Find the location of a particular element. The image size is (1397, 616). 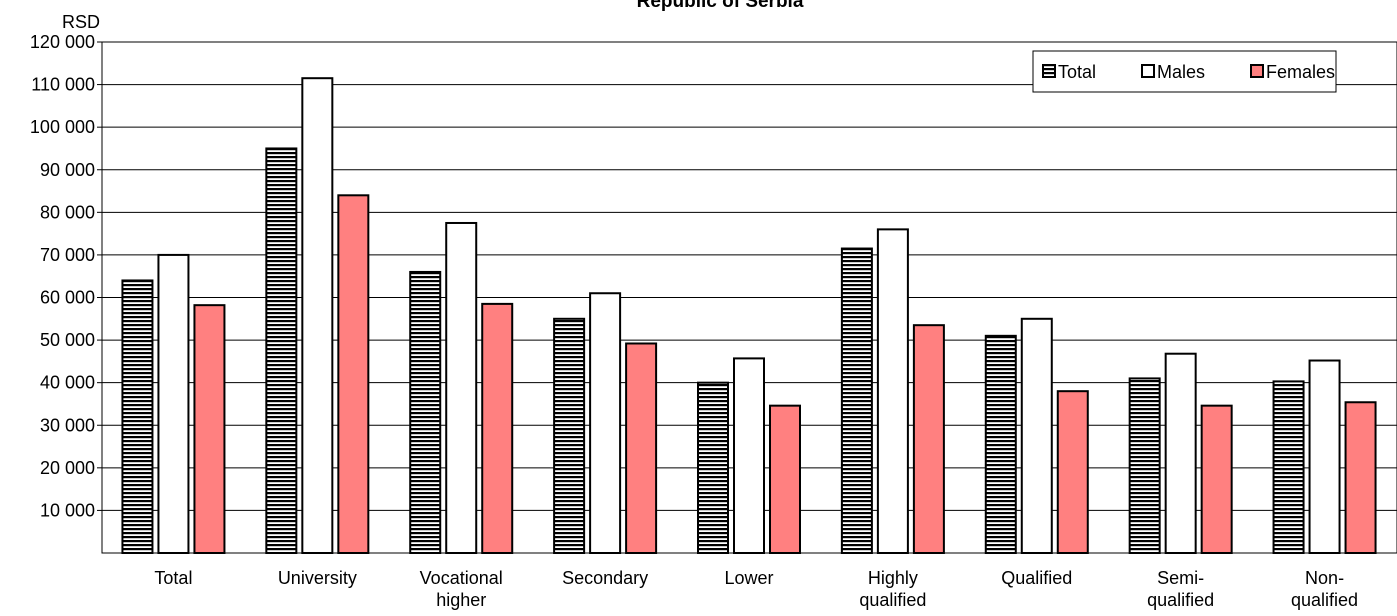

y-tick-label: 50 000 is located at coordinates (67, 340).